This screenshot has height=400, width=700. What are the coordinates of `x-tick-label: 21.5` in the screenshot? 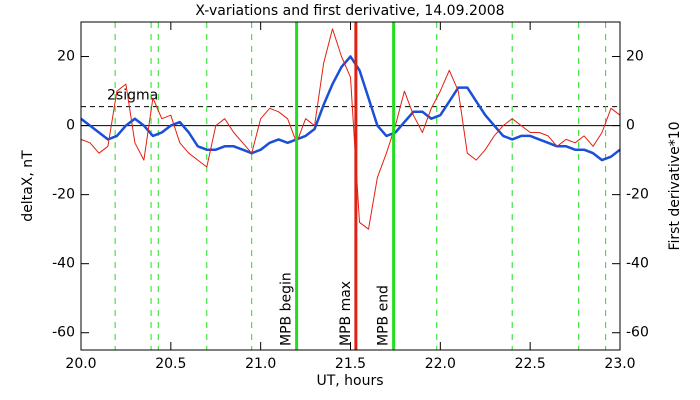 It's located at (350, 364).